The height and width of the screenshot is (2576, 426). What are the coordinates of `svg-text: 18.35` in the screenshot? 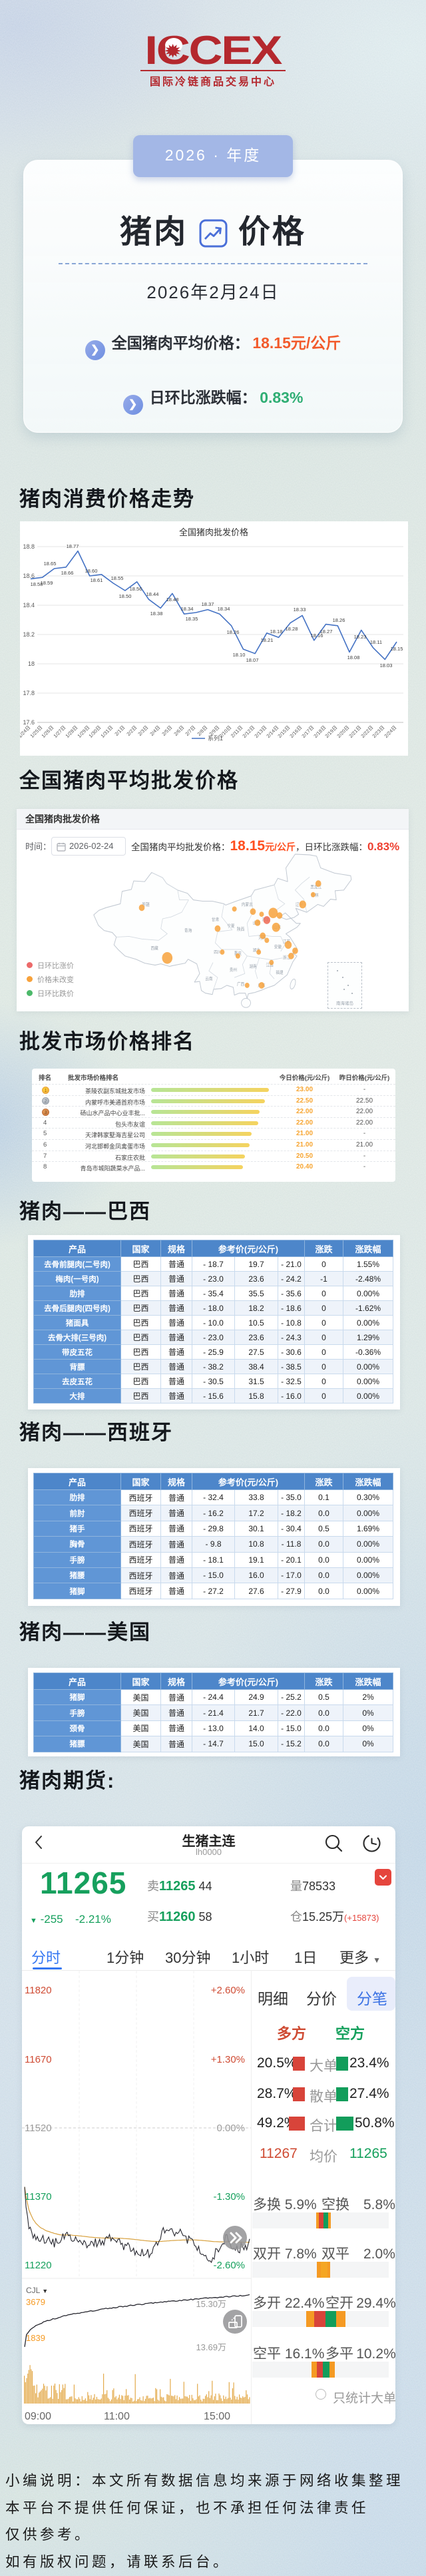 It's located at (192, 619).